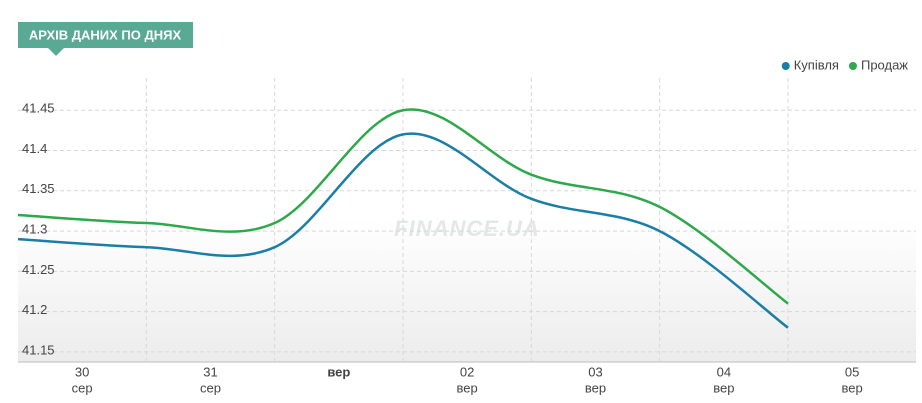 The height and width of the screenshot is (403, 922). Describe the element at coordinates (595, 371) in the screenshot. I see `x-tick-label: 03` at that location.